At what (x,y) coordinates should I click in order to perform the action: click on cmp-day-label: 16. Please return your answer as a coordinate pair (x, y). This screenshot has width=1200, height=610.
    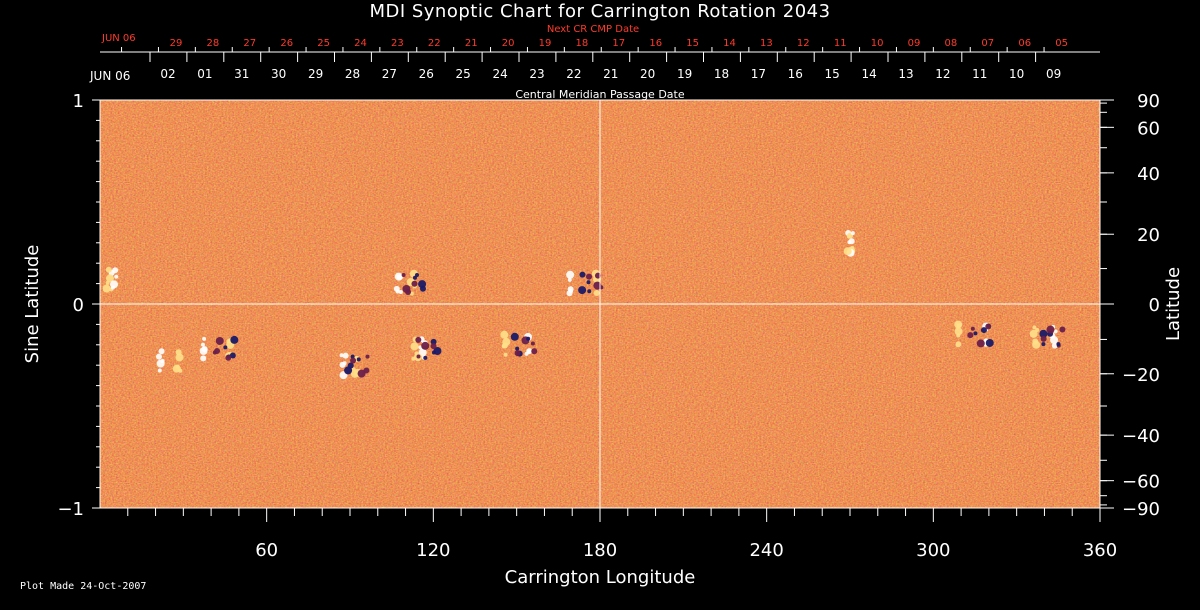
    Looking at the image, I should click on (795, 74).